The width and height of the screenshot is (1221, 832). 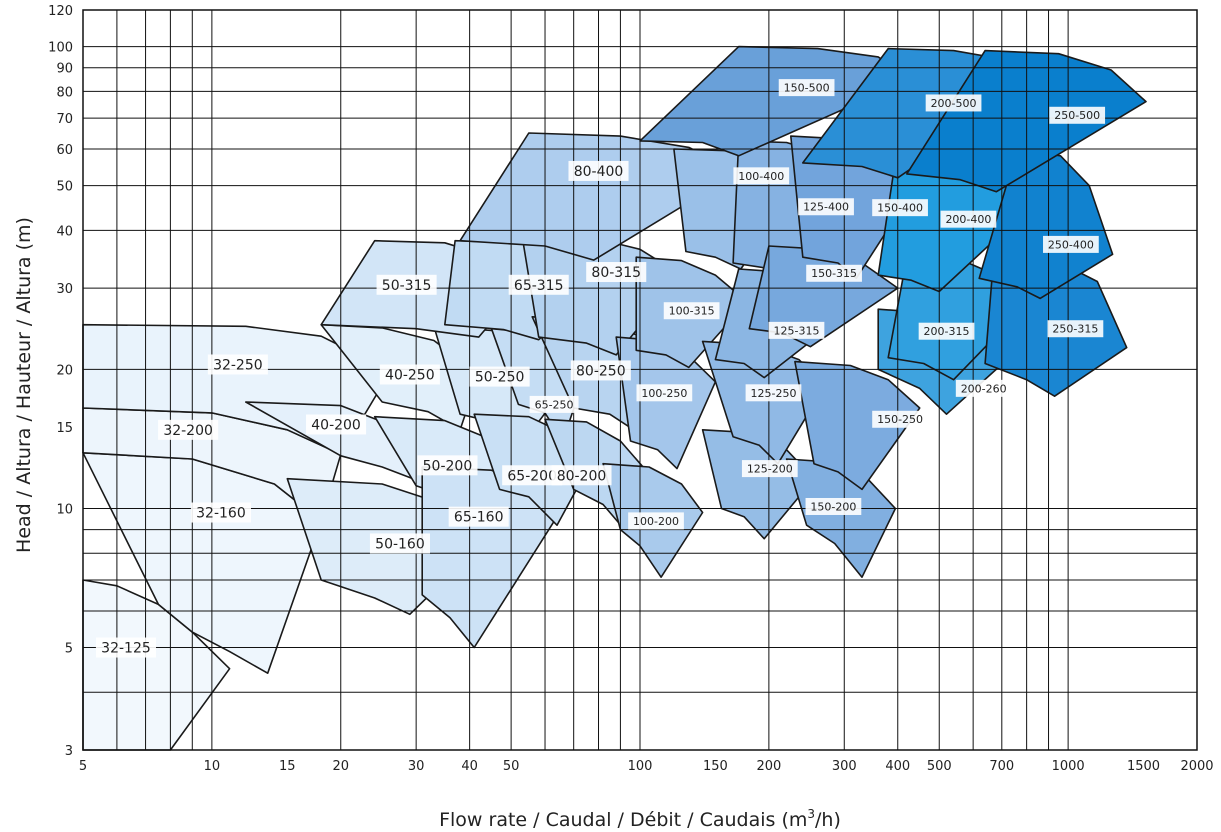 What do you see at coordinates (1143, 766) in the screenshot?
I see `x-tick-label: 1500` at bounding box center [1143, 766].